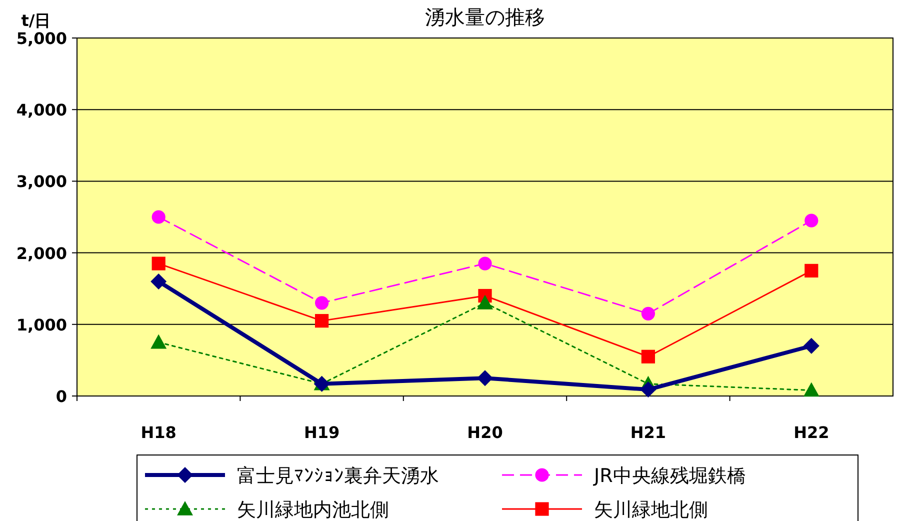 This screenshot has height=521, width=901. Describe the element at coordinates (812, 432) in the screenshot. I see `x-tick-label: H22` at that location.